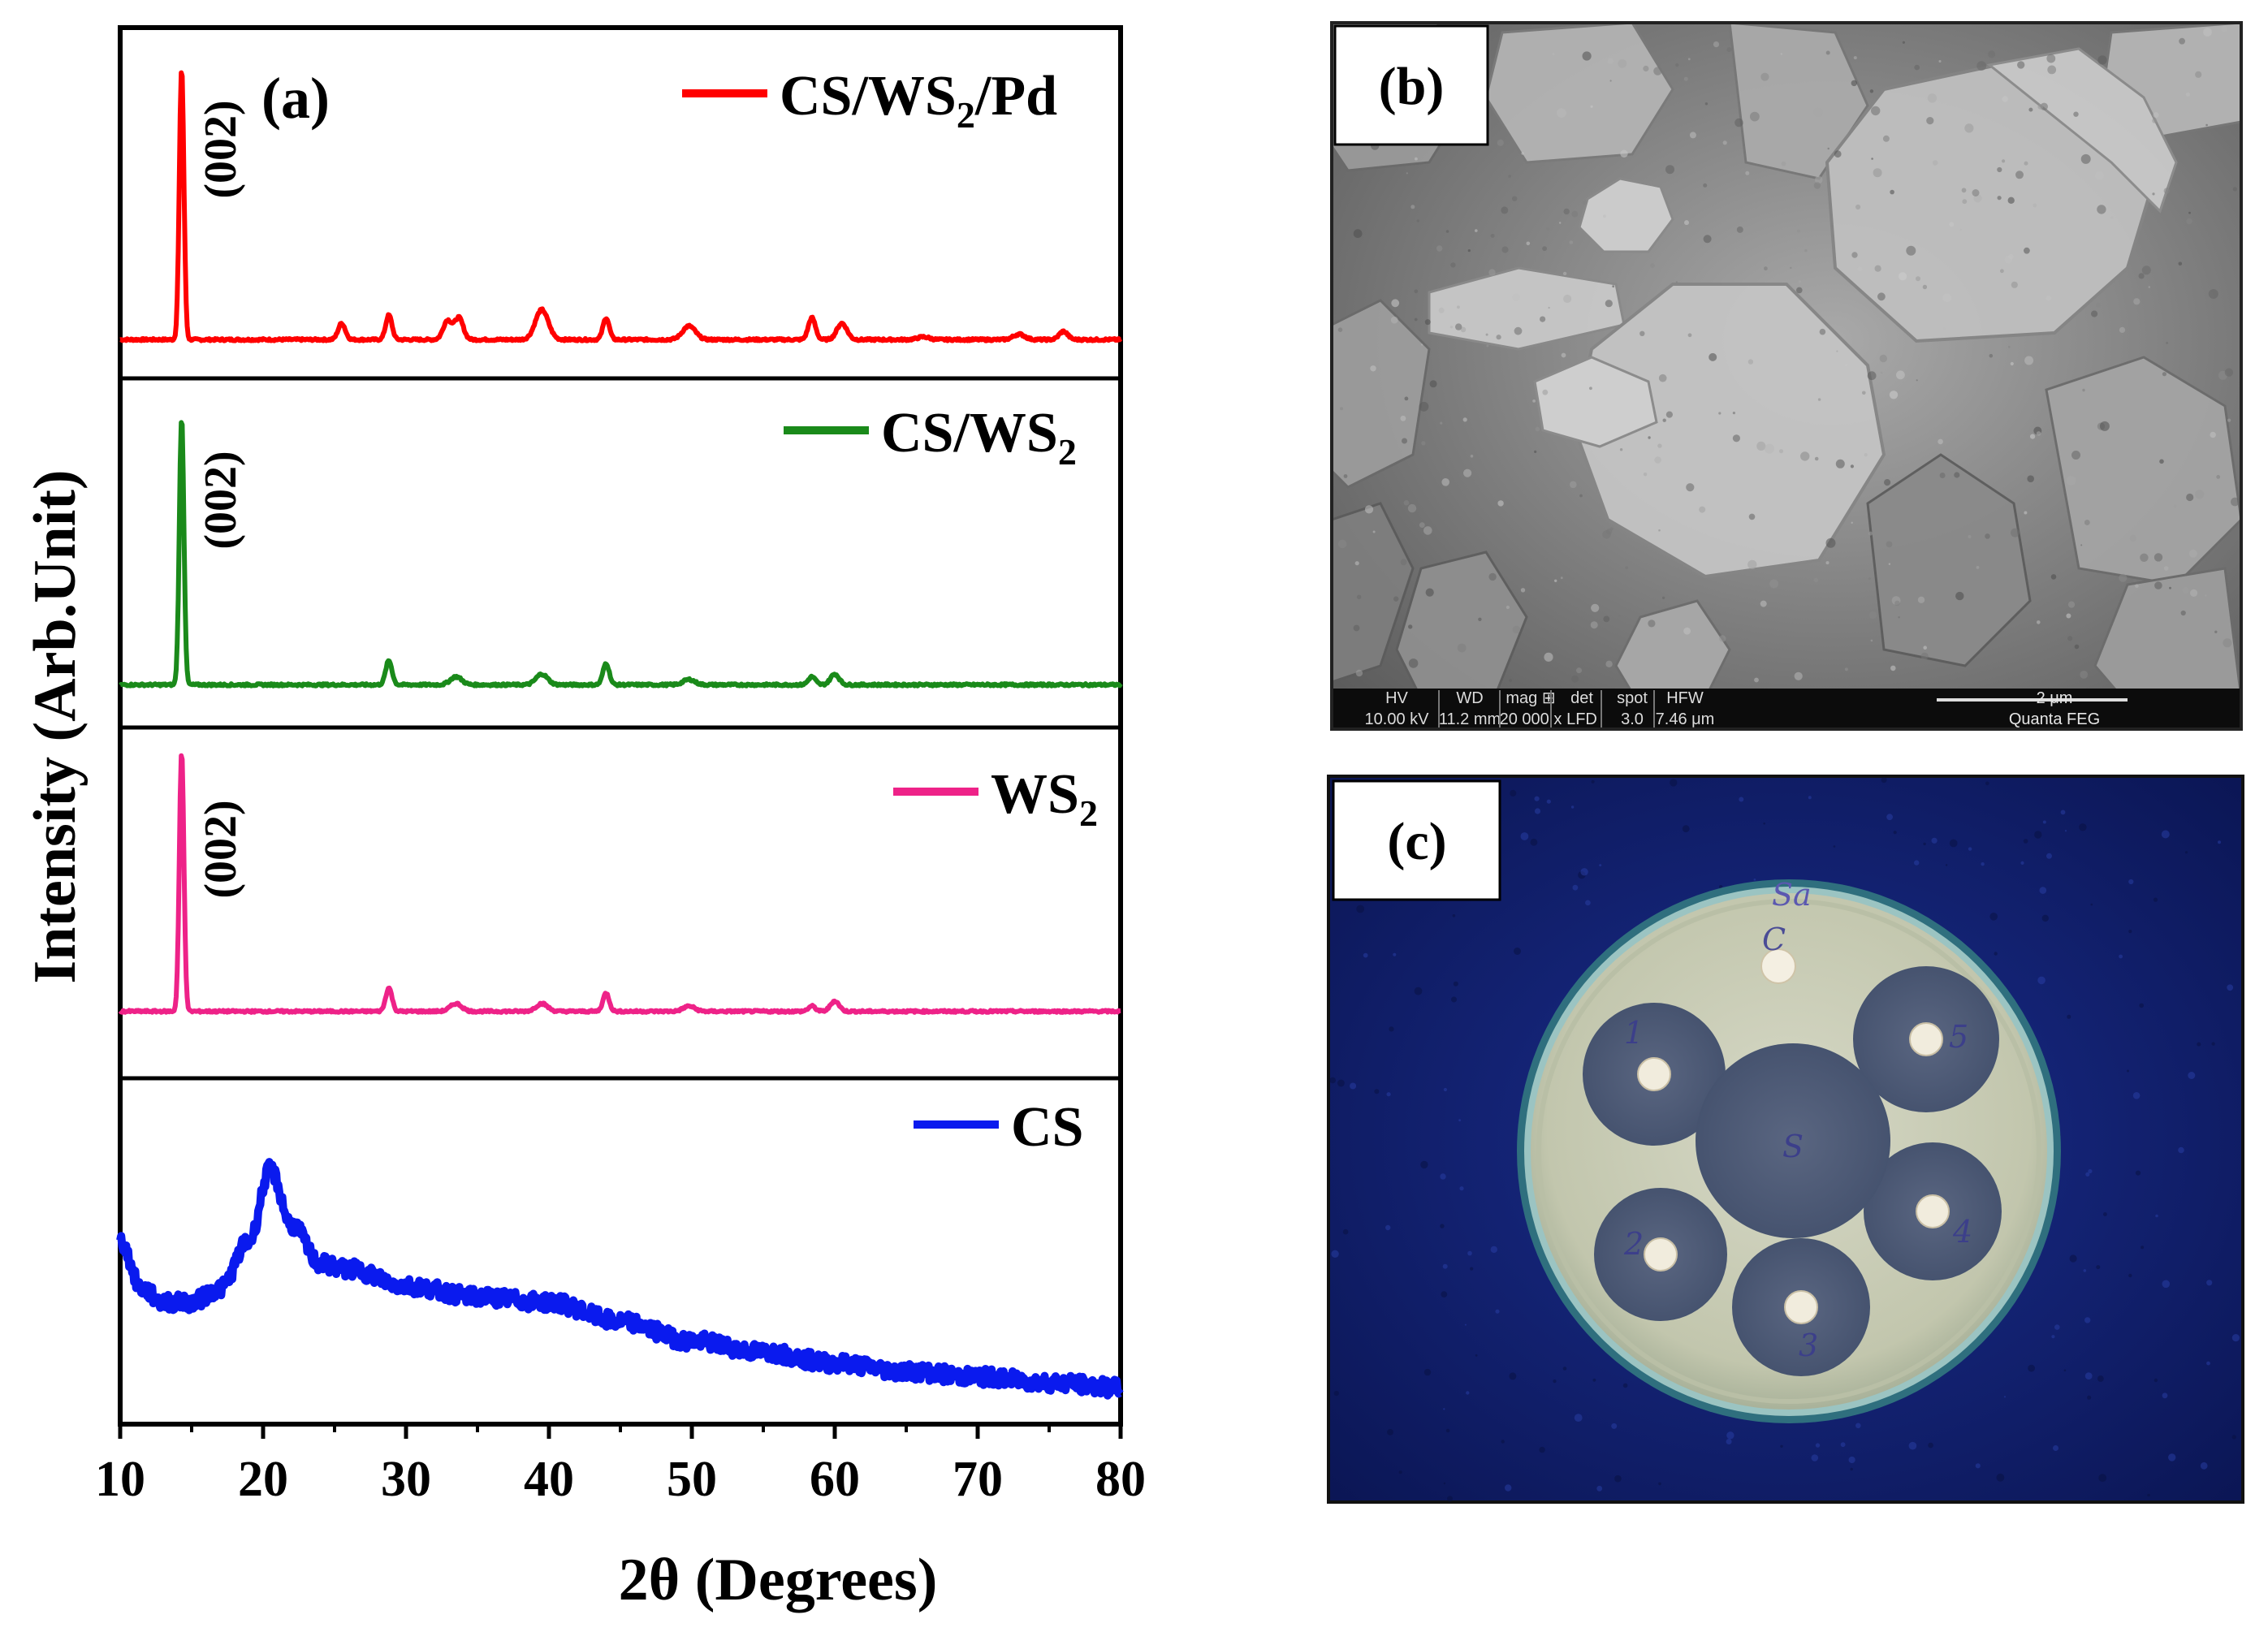 The height and width of the screenshot is (1632, 2268). Describe the element at coordinates (1962, 1232) in the screenshot. I see `well-label: 4` at that location.